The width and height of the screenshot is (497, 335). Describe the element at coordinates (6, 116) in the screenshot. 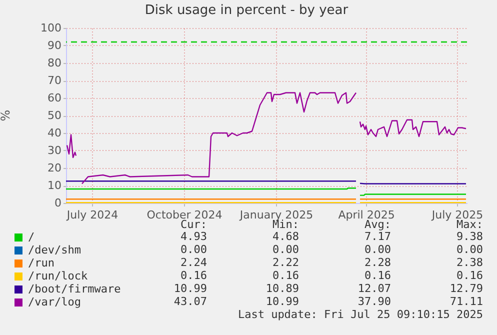

I see `y-axis-title: %` at that location.